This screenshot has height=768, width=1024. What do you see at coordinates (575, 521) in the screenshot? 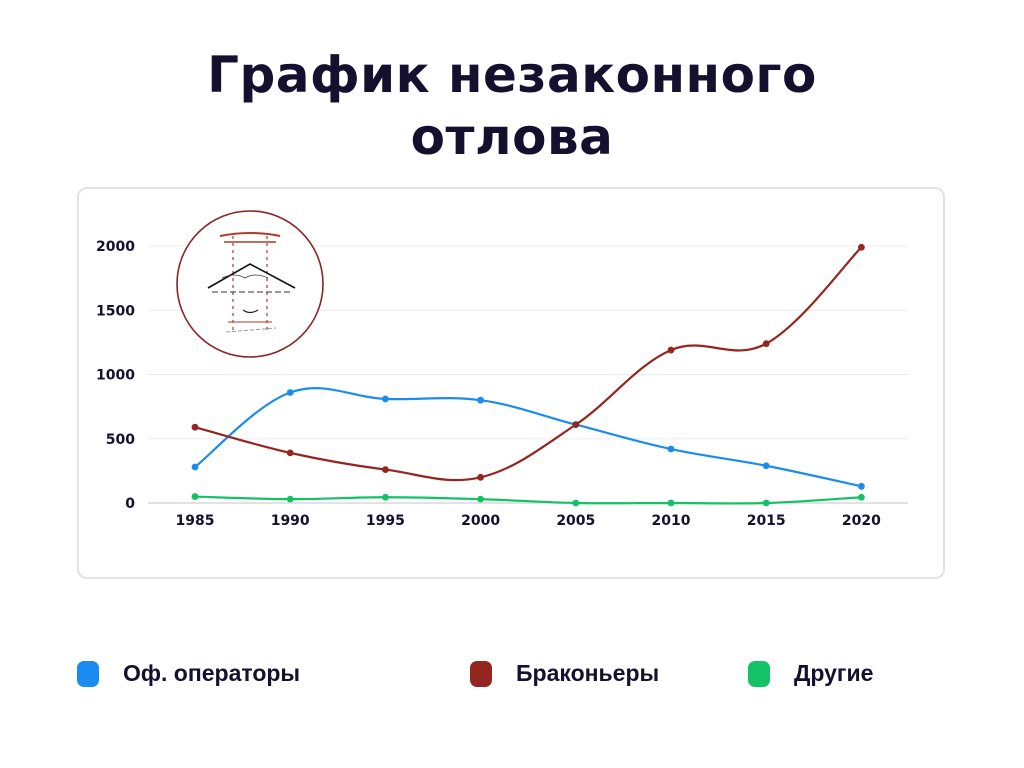
I see `x-tick-label: 2005` at bounding box center [575, 521].